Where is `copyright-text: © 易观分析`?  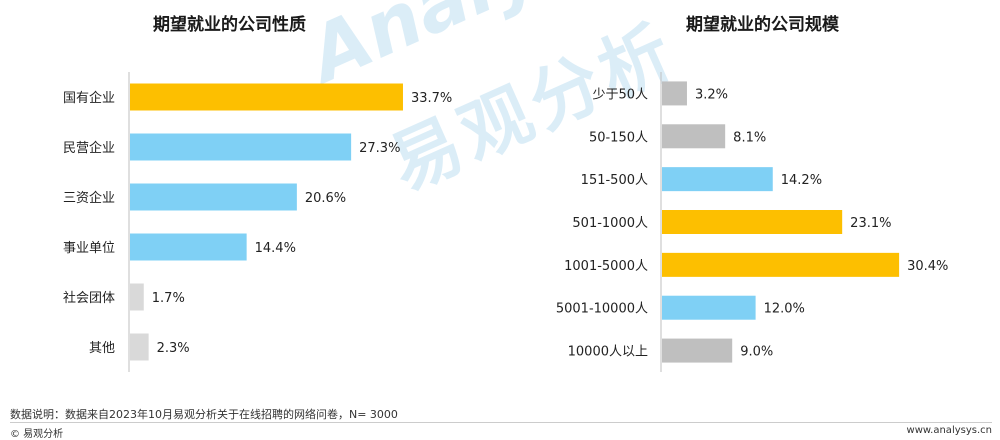
copyright-text: © 易观分析 is located at coordinates (37, 434).